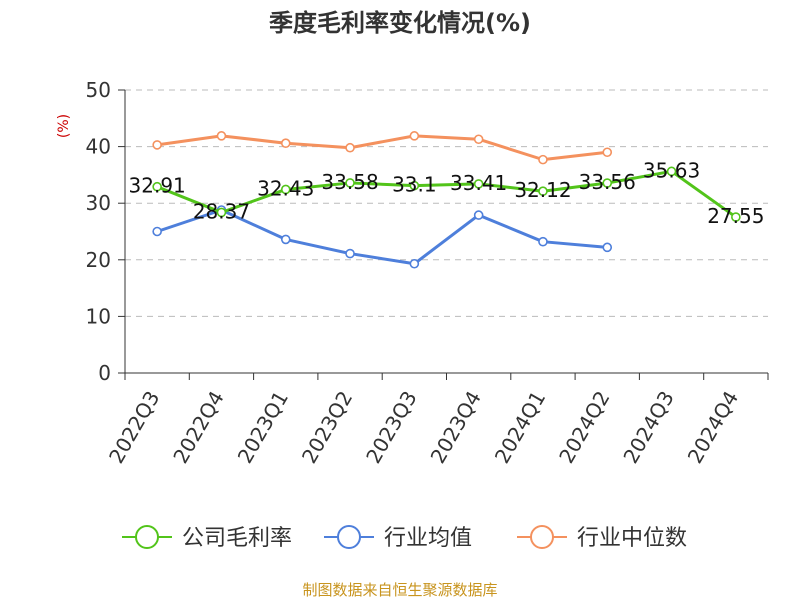  I want to click on y-tick-label: 30, so click(98, 203).